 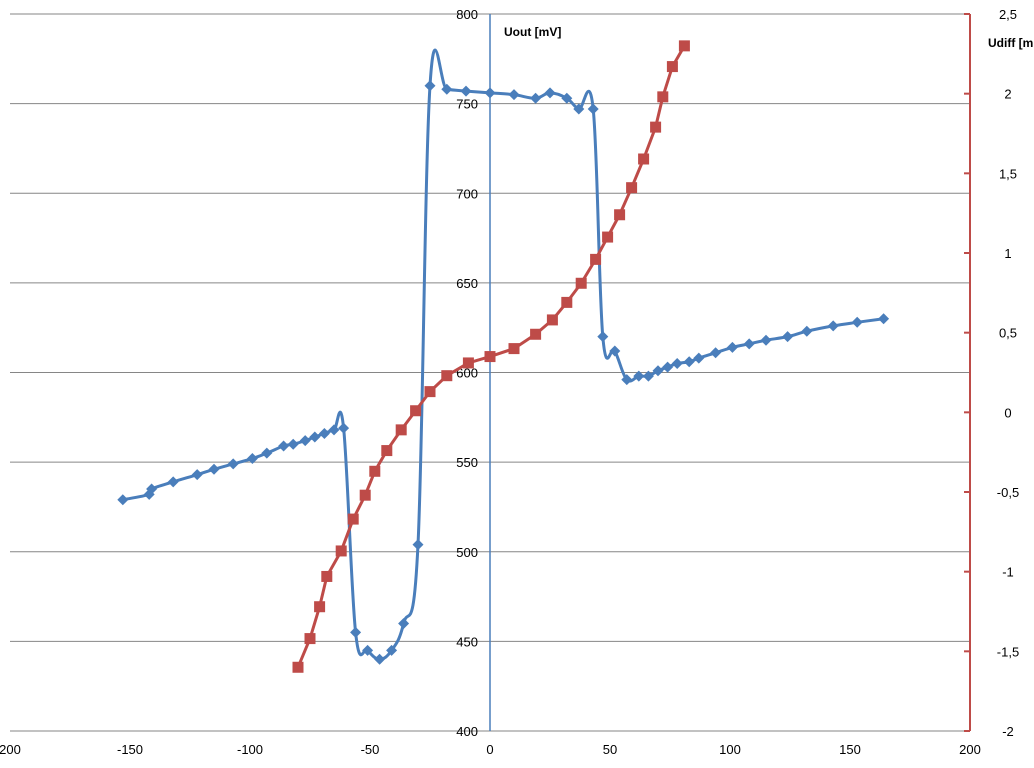 What do you see at coordinates (1007, 94) in the screenshot?
I see `right-tick-label: 2` at bounding box center [1007, 94].